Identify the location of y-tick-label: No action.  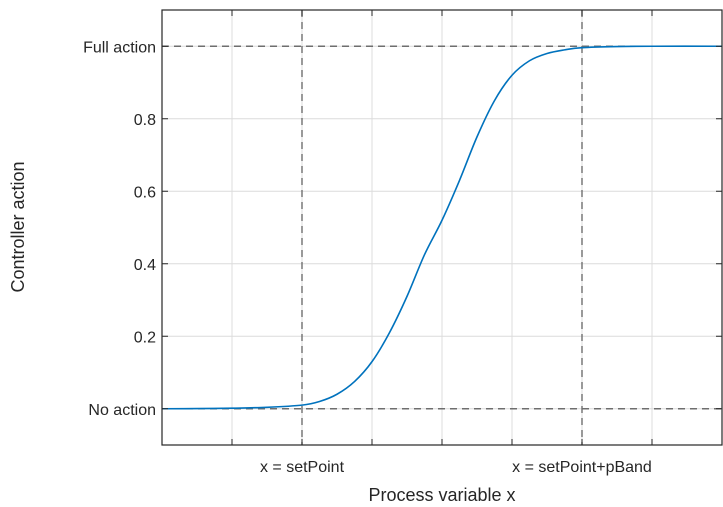
(122, 410).